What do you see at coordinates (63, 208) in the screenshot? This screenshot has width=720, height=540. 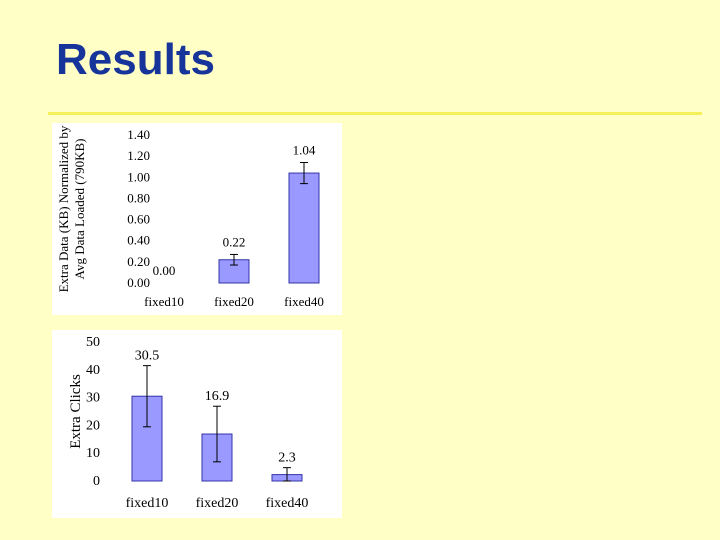 I see `y-axis-label-line1: Extra Data (KB) Normalized by` at bounding box center [63, 208].